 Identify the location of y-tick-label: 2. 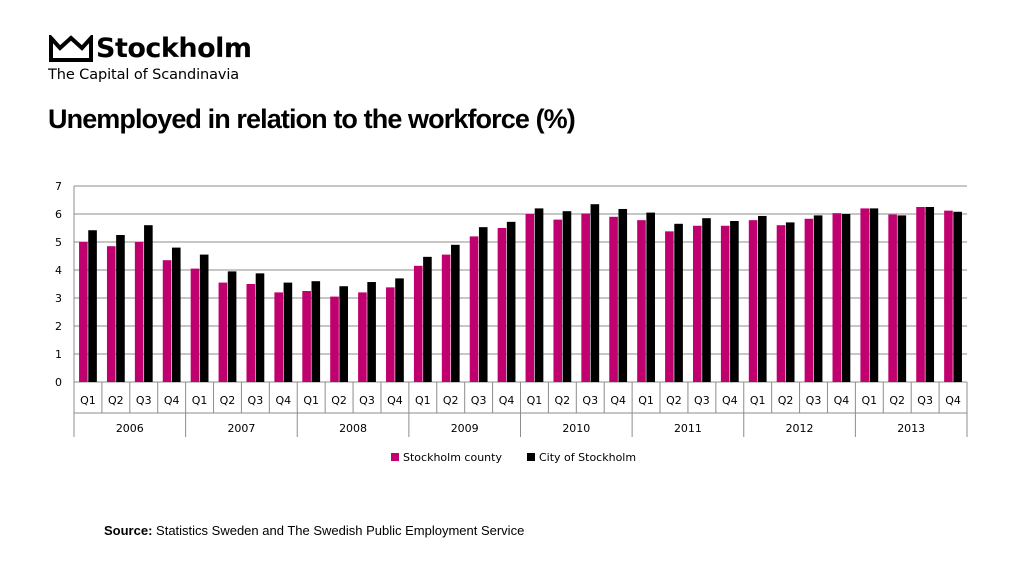
(58, 326).